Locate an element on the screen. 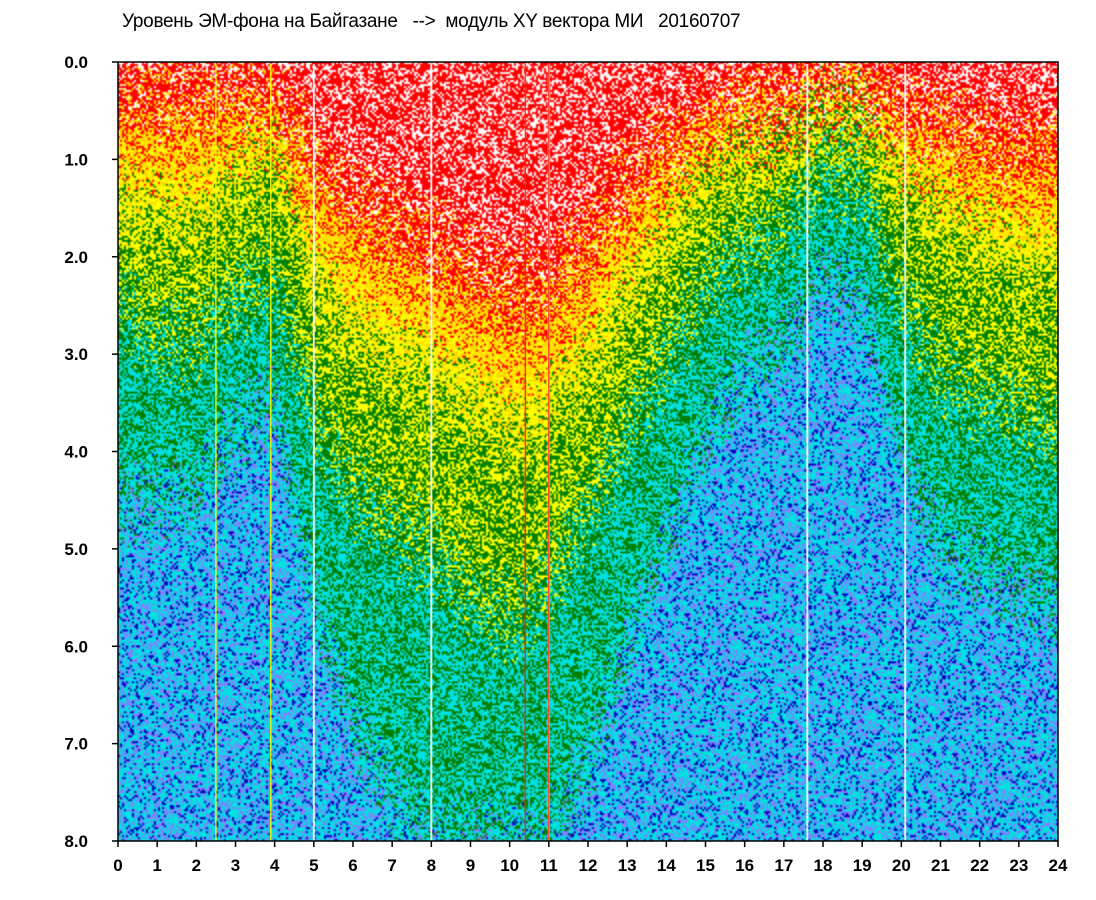 The height and width of the screenshot is (900, 1096). x-axis: 0 1 2 3 4 5 6 7 8 9 10 11 12 13 14 15 16 17 18 19 20 21 22 23 24 is located at coordinates (590, 858).